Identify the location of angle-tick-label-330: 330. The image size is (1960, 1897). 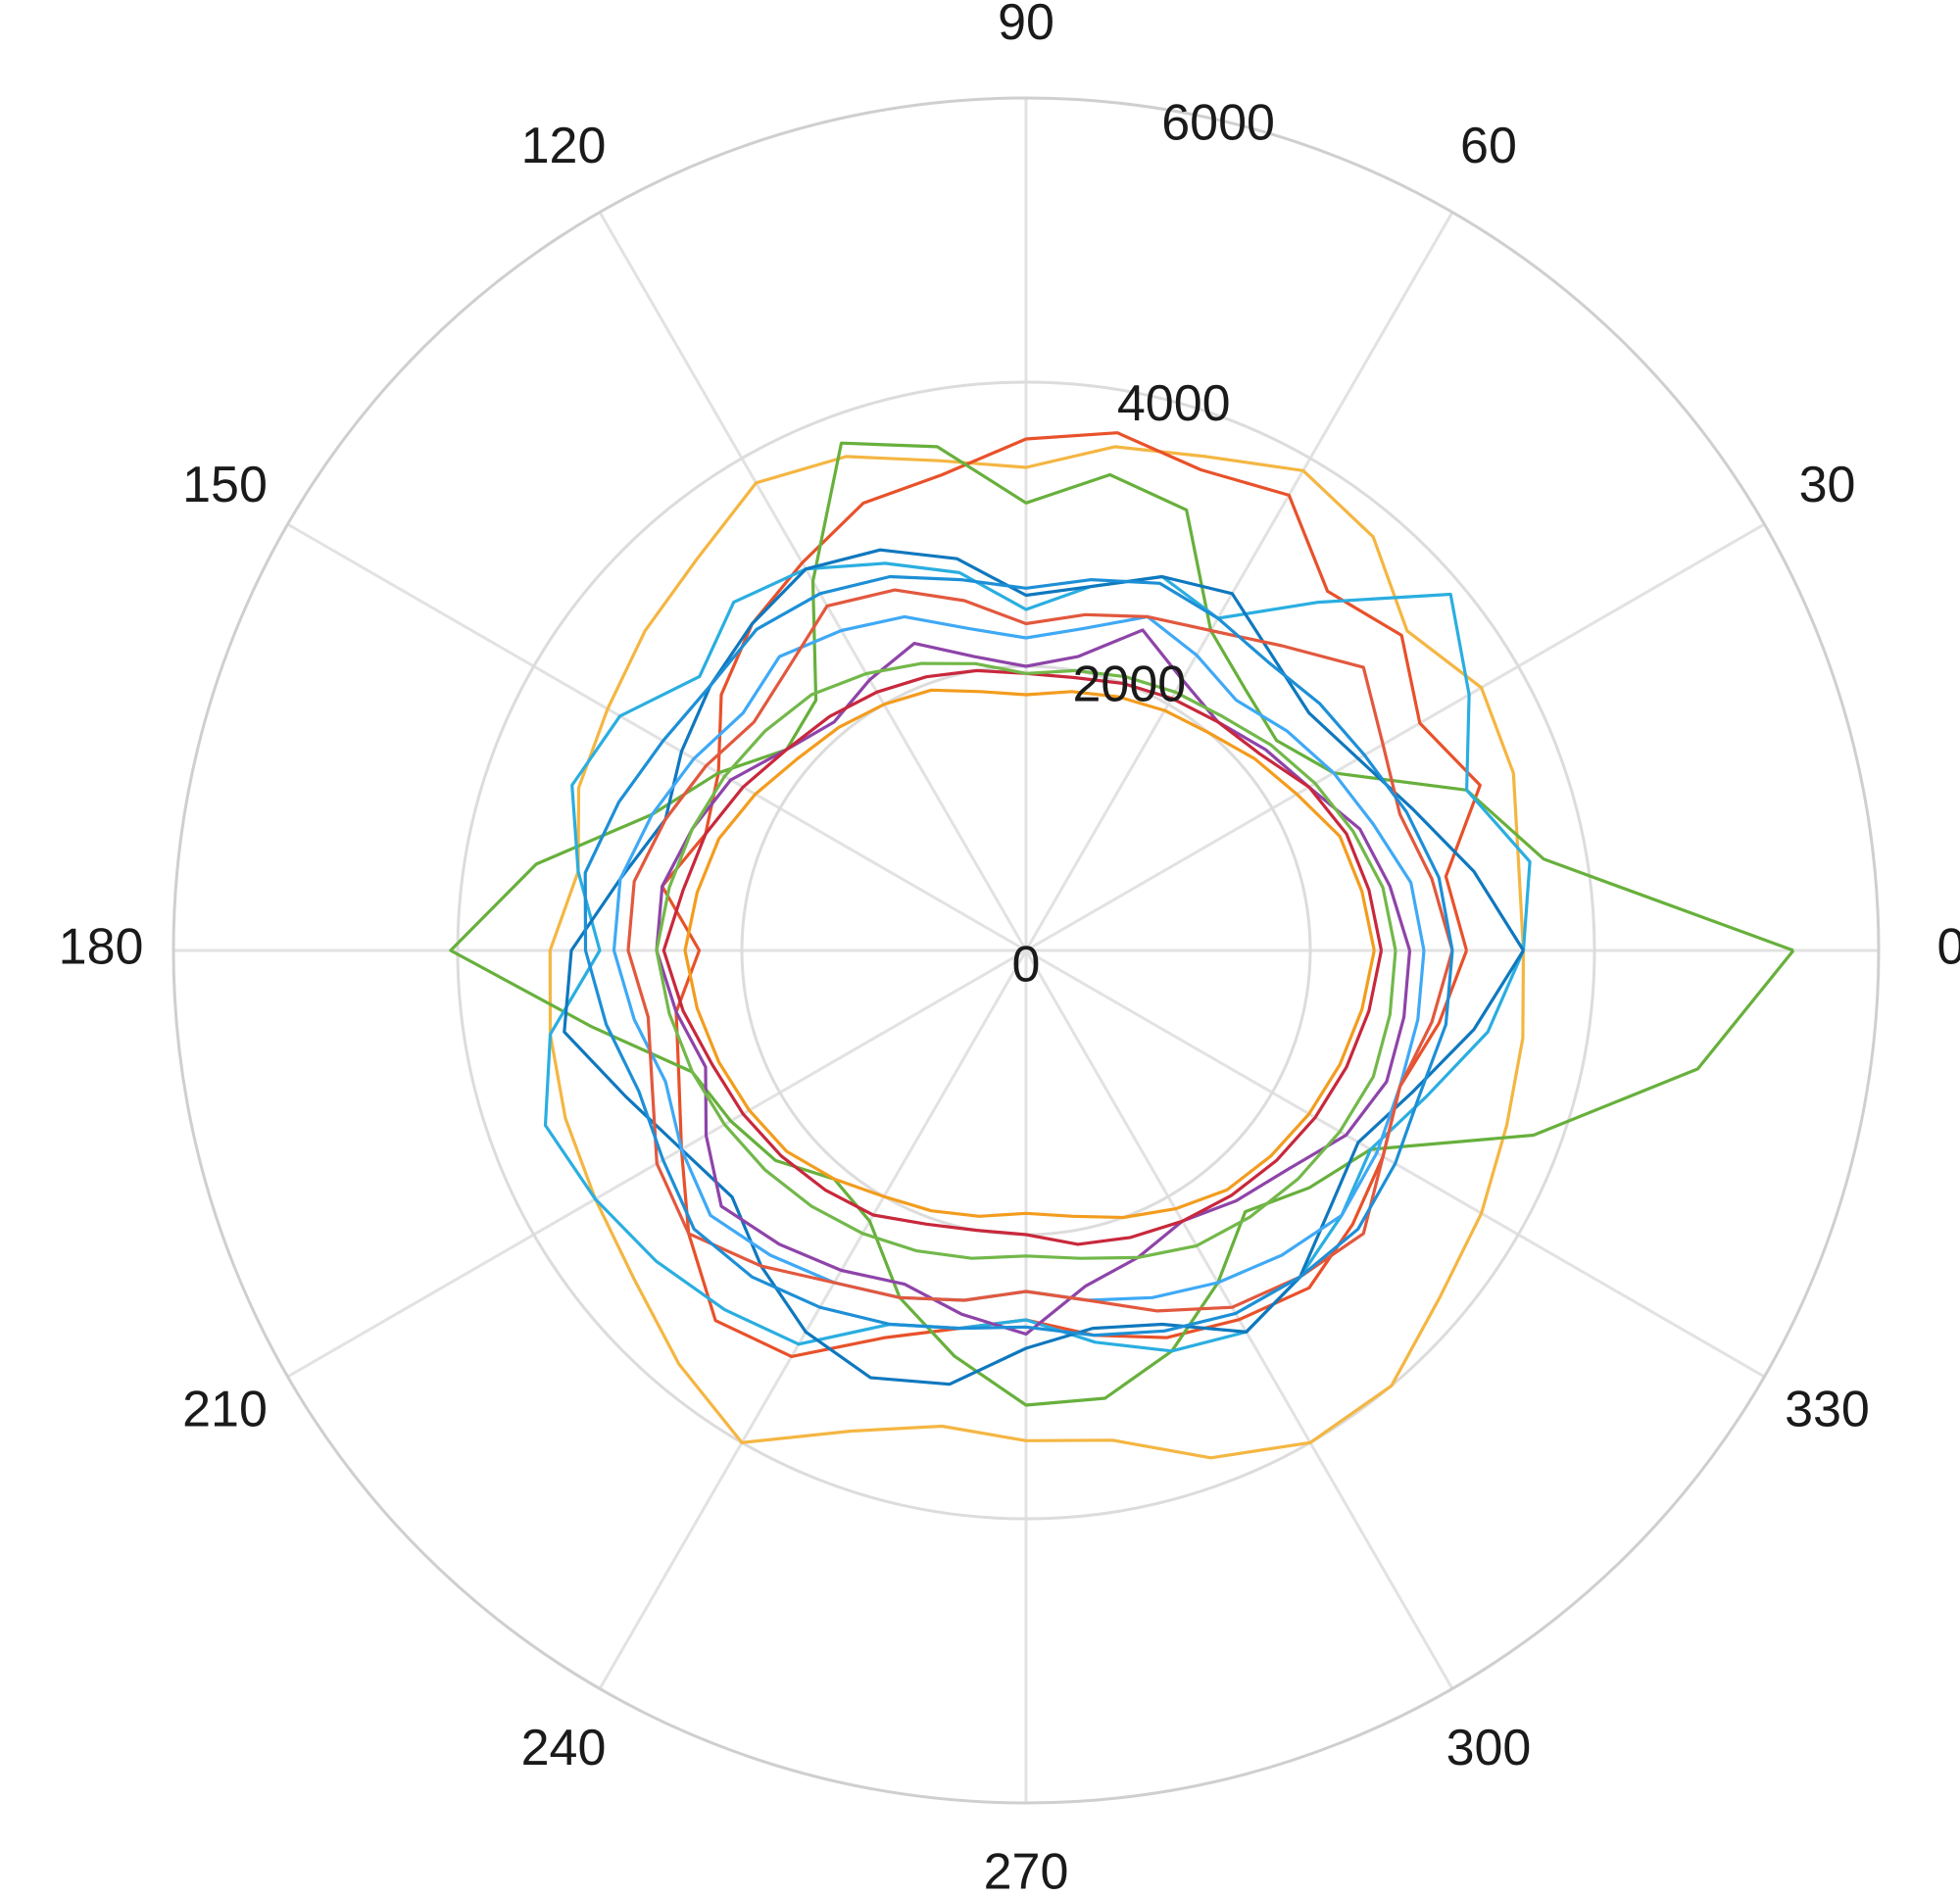
(1827, 1410).